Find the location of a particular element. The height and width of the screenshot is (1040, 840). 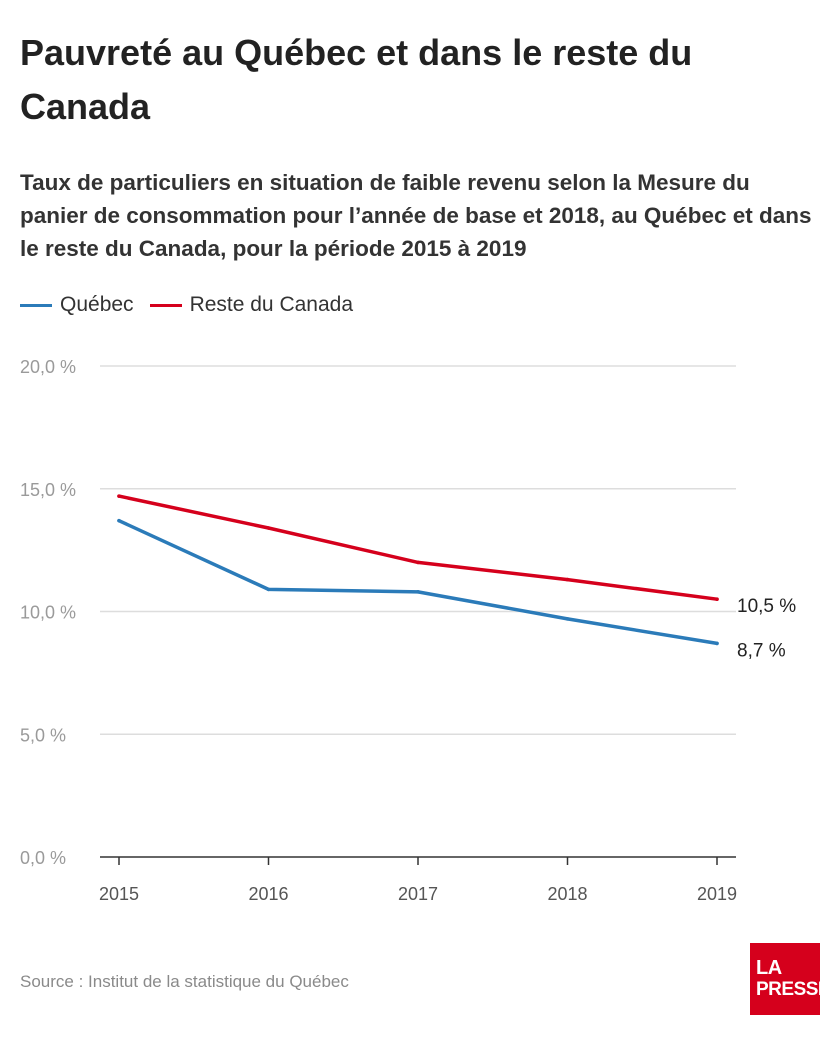

logo-line-2: PRESSE is located at coordinates (793, 989).